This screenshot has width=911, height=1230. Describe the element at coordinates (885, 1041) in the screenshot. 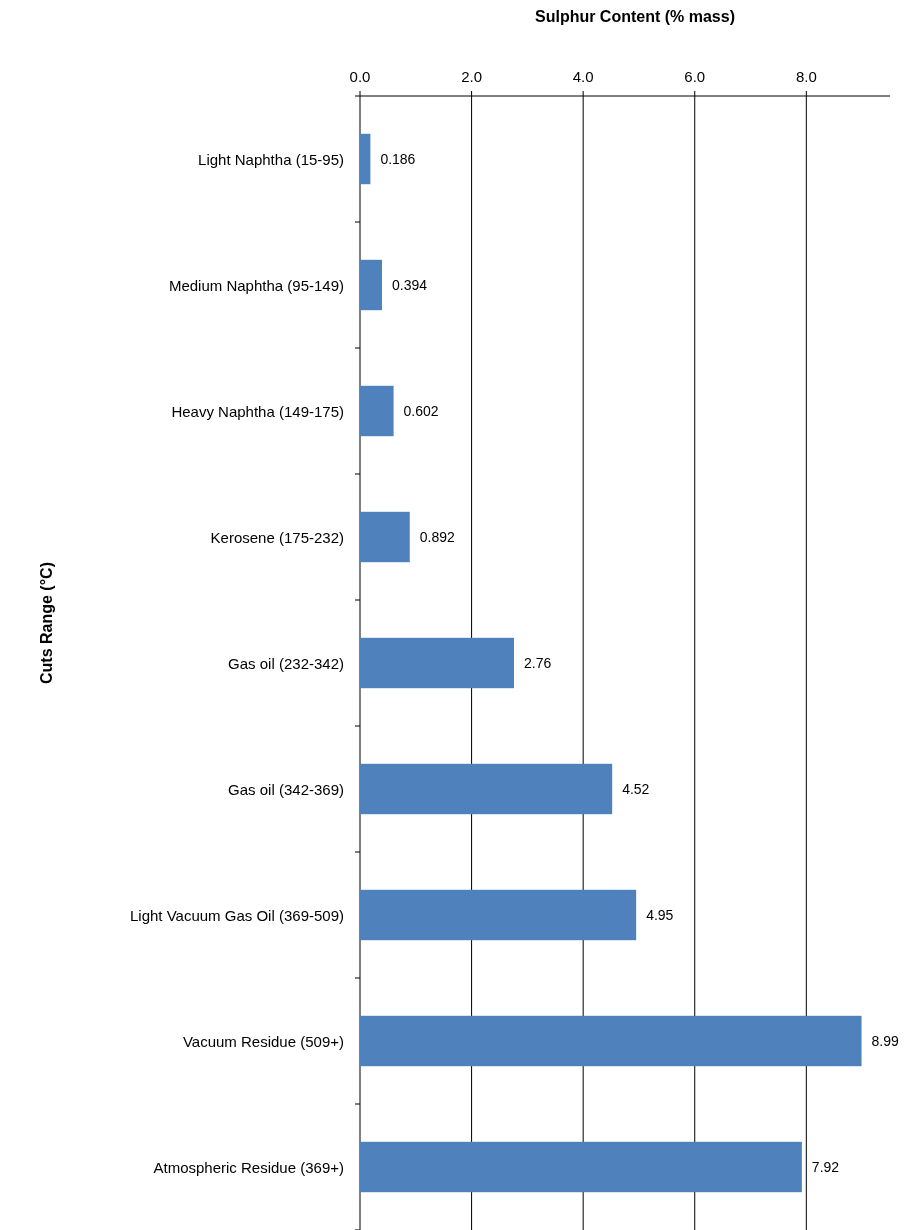

I see `data-label: 8.99` at that location.